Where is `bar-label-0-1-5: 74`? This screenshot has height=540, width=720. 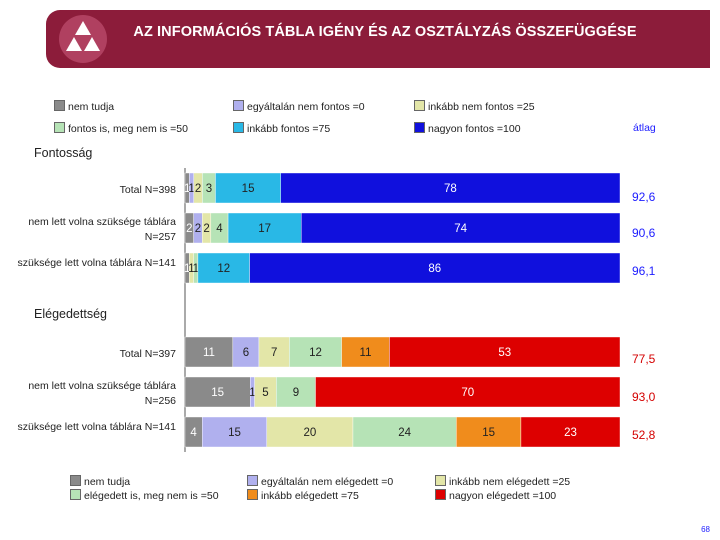
bar-label-0-1-5: 74 is located at coordinates (460, 229).